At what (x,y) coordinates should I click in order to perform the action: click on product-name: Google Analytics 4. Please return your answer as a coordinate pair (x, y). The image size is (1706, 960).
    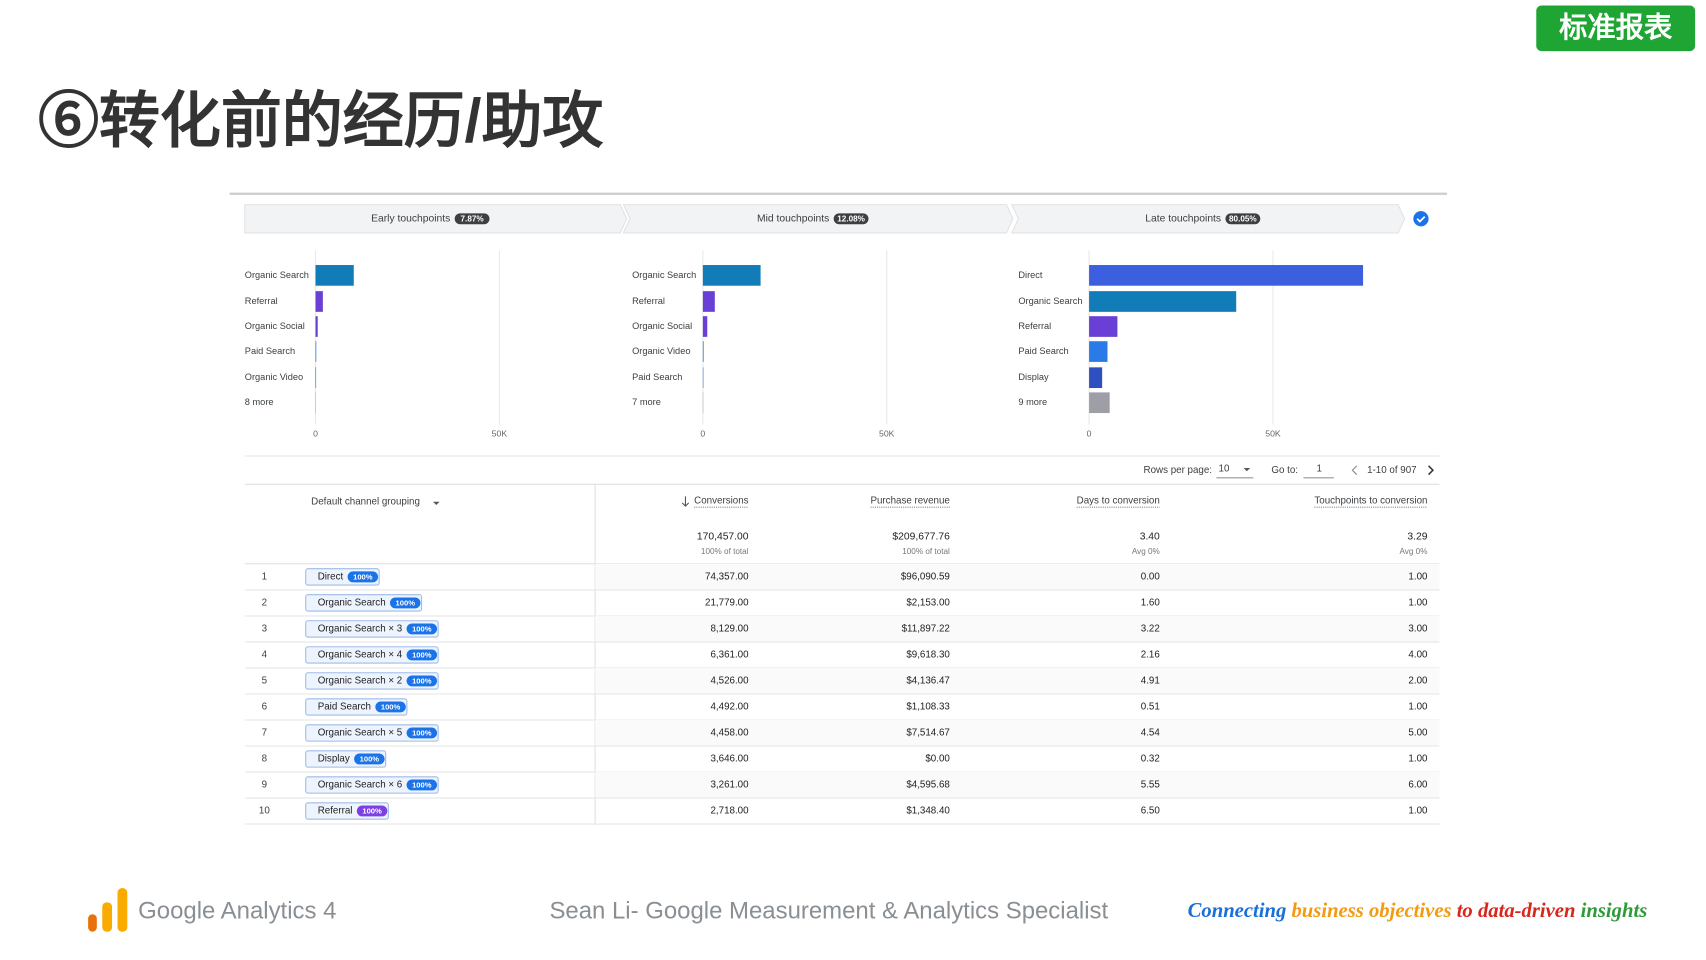
    Looking at the image, I should click on (237, 910).